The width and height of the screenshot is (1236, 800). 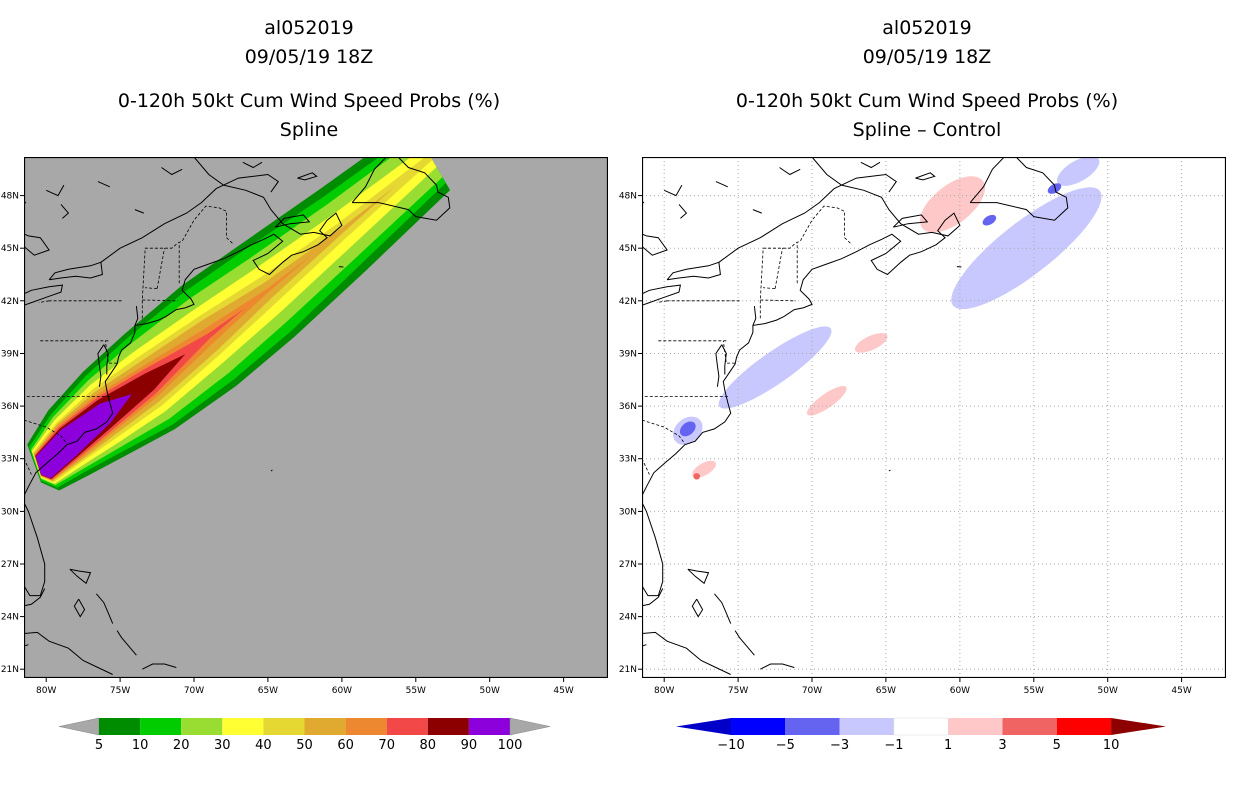 What do you see at coordinates (738, 691) in the screenshot?
I see `right-x-tick-label: 75W` at bounding box center [738, 691].